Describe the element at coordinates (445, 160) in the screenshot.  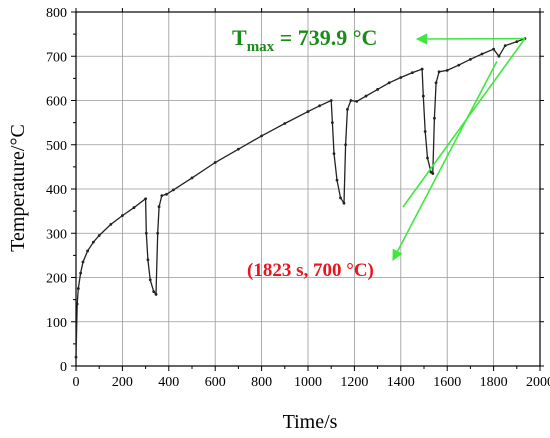
I see `point-arrow` at that location.